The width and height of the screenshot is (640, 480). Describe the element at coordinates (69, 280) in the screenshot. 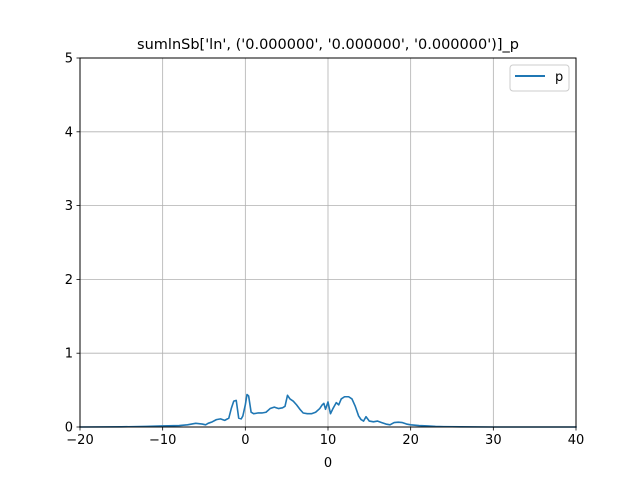

I see `y-tick-label: 2` at that location.